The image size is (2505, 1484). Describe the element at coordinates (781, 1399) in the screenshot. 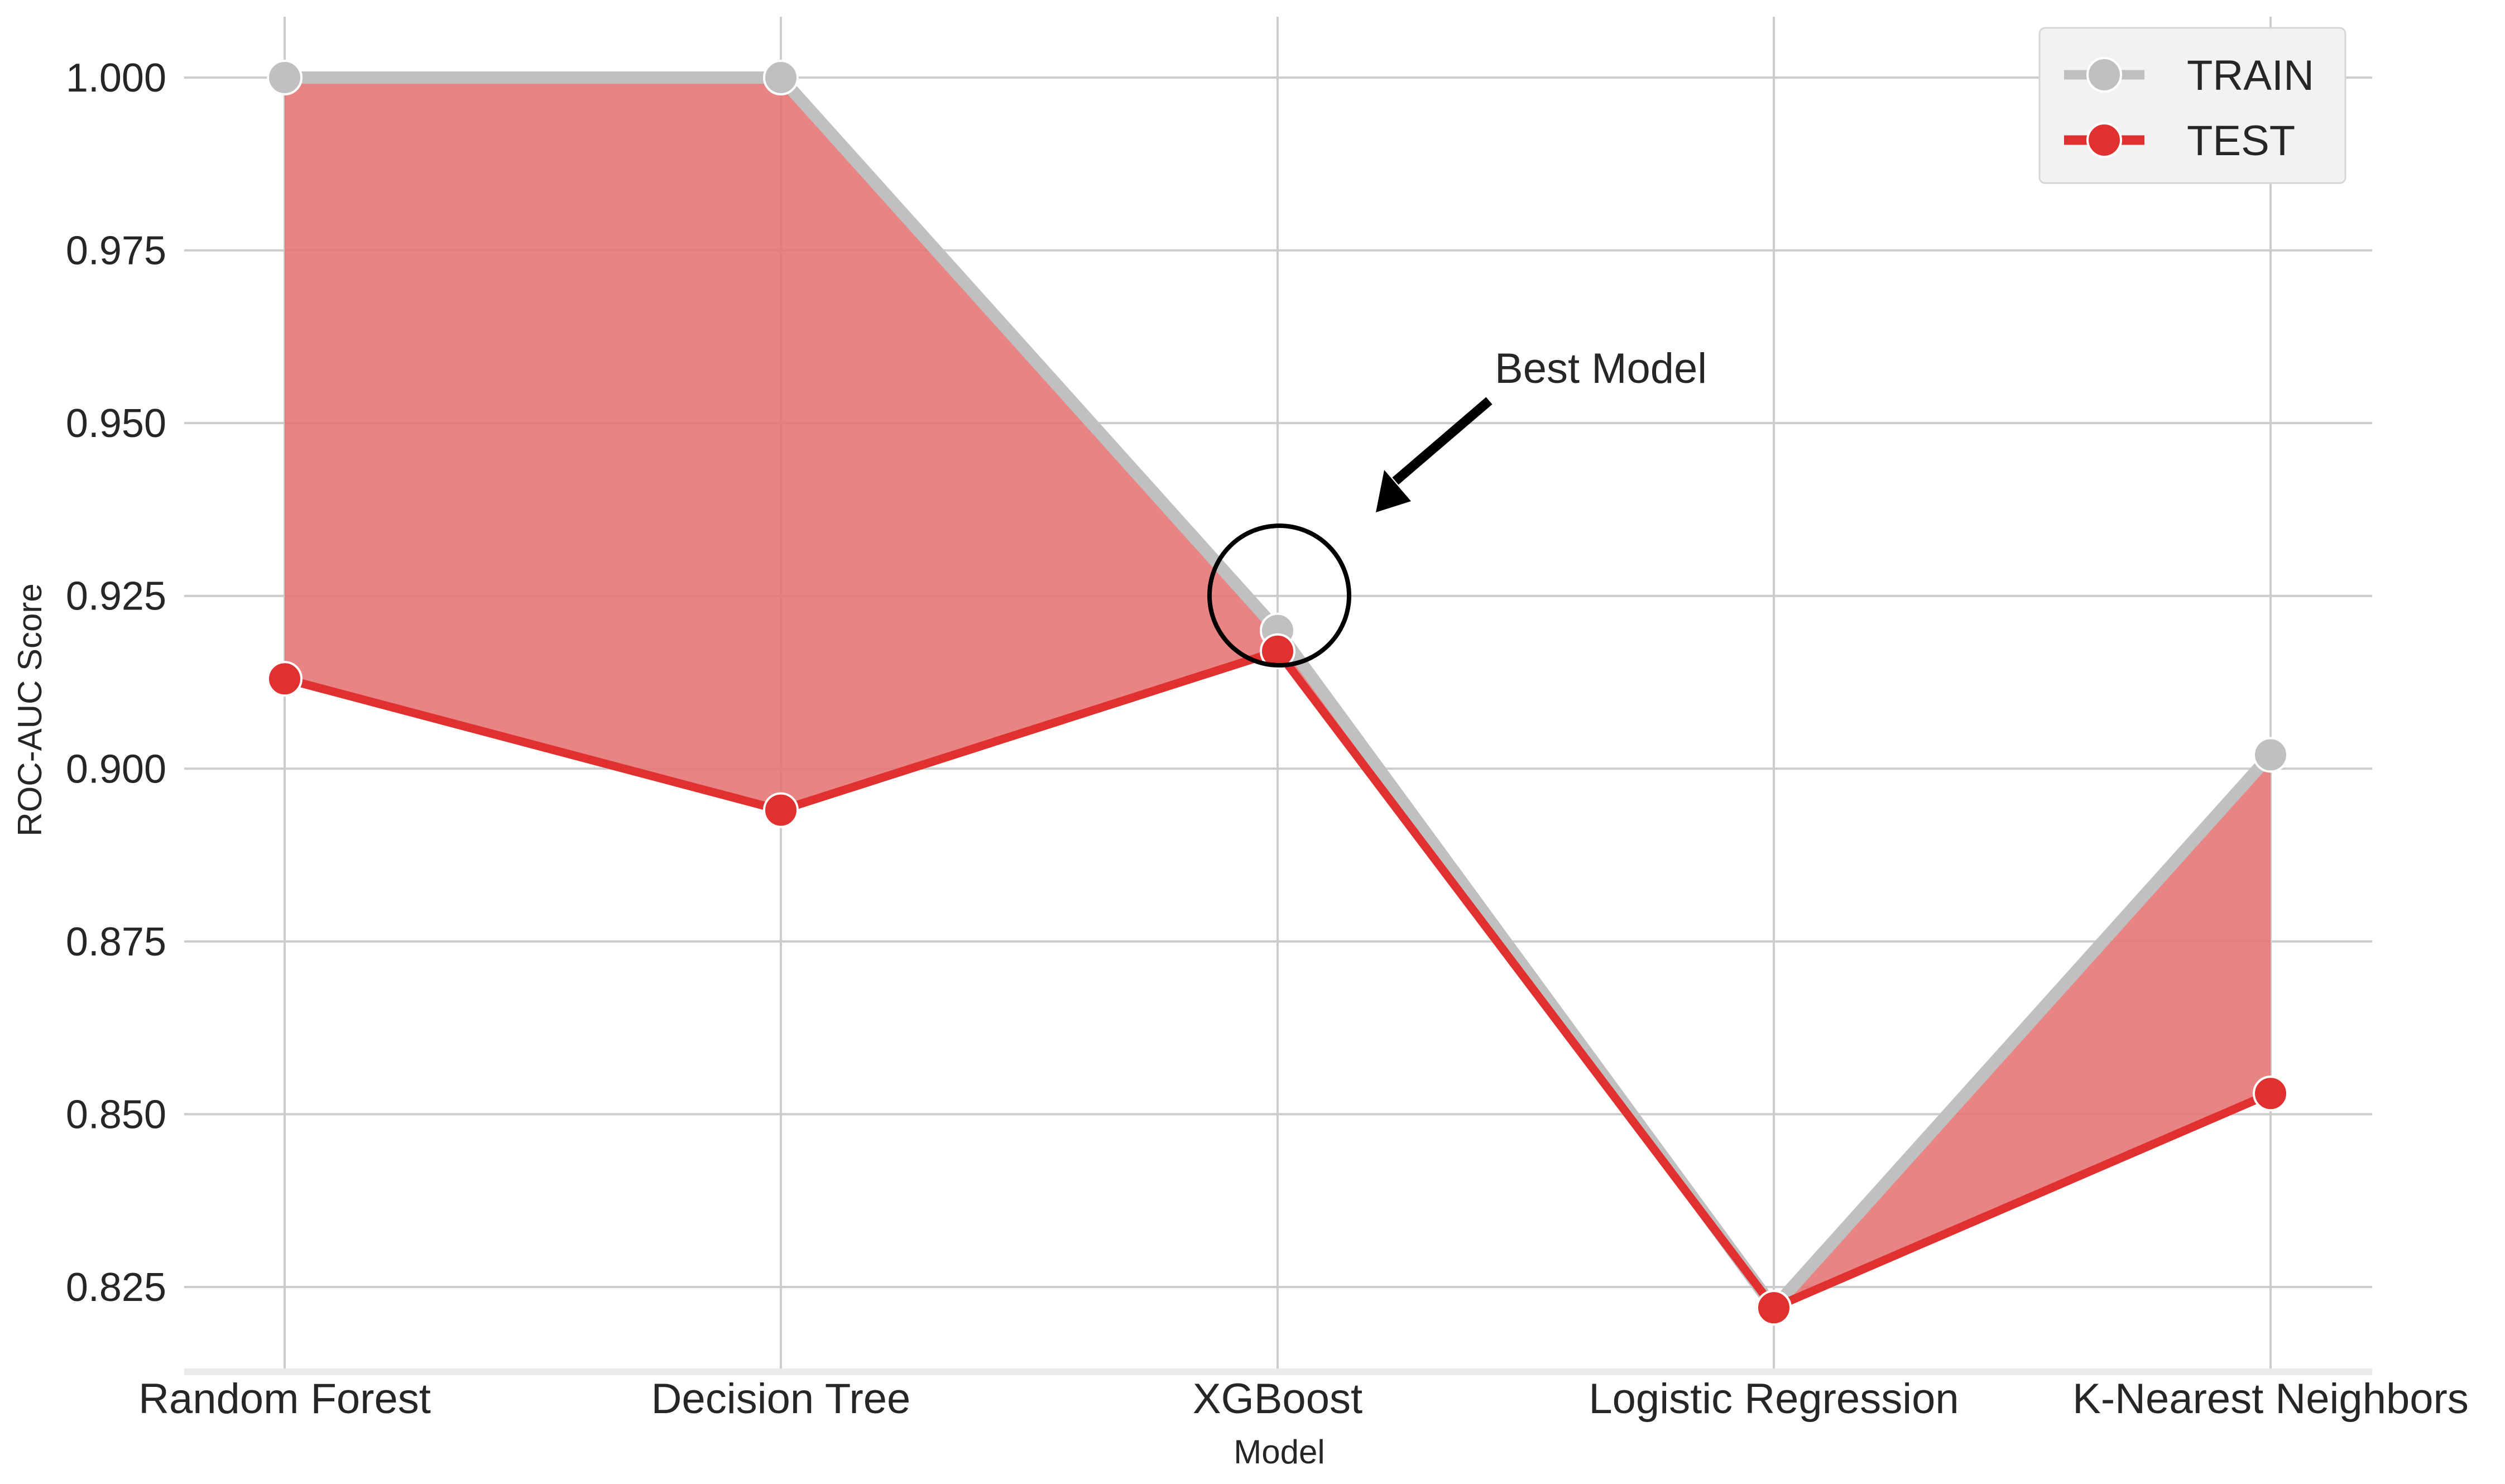

I see `x-tick-label-1: Decision Tree` at that location.